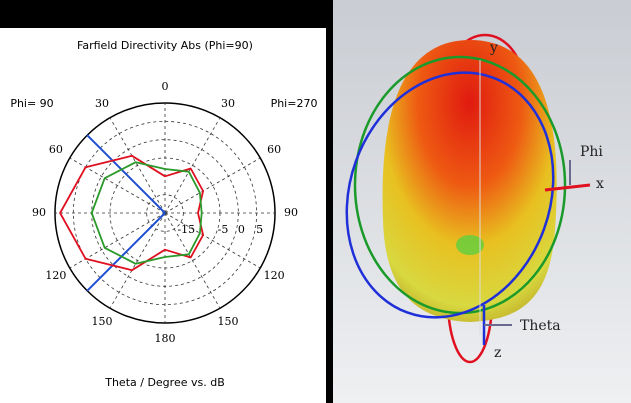 Image resolution: width=631 pixels, height=403 pixels. I want to click on x-axis-label: Theta / Degree vs. dB, so click(164, 382).